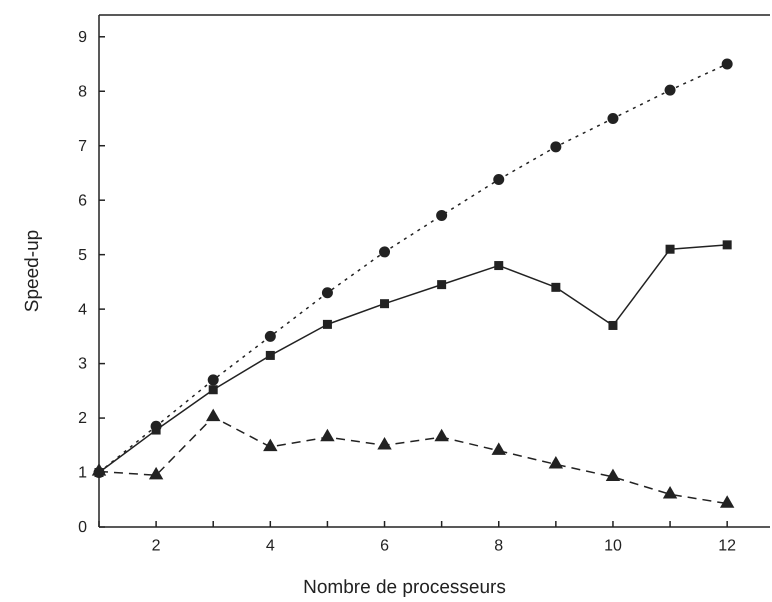 This screenshot has width=772, height=602. What do you see at coordinates (83, 255) in the screenshot?
I see `y-tick-label: 5` at bounding box center [83, 255].